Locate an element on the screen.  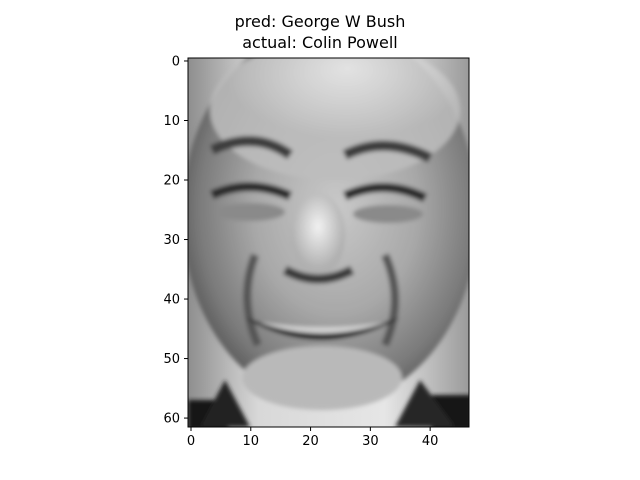
x-tick-label: 10 is located at coordinates (251, 441).